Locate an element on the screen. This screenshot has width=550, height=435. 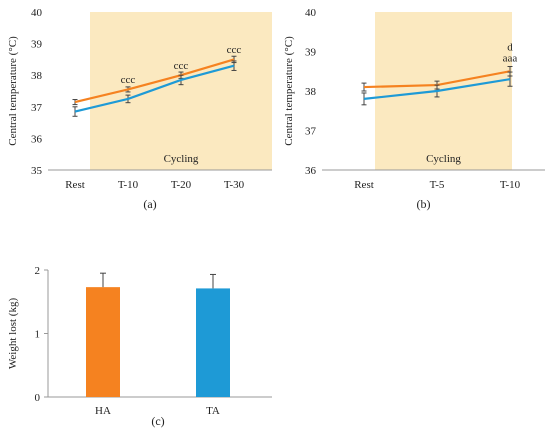
significance-annotation: aaa is located at coordinates (510, 58).